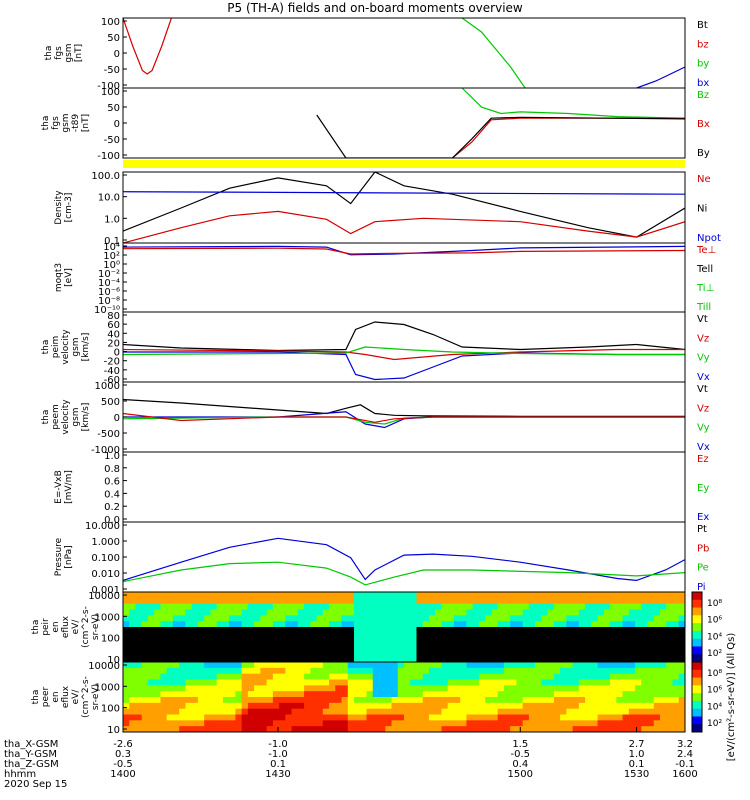  What do you see at coordinates (703, 548) in the screenshot?
I see `legend-label: Pb` at bounding box center [703, 548].